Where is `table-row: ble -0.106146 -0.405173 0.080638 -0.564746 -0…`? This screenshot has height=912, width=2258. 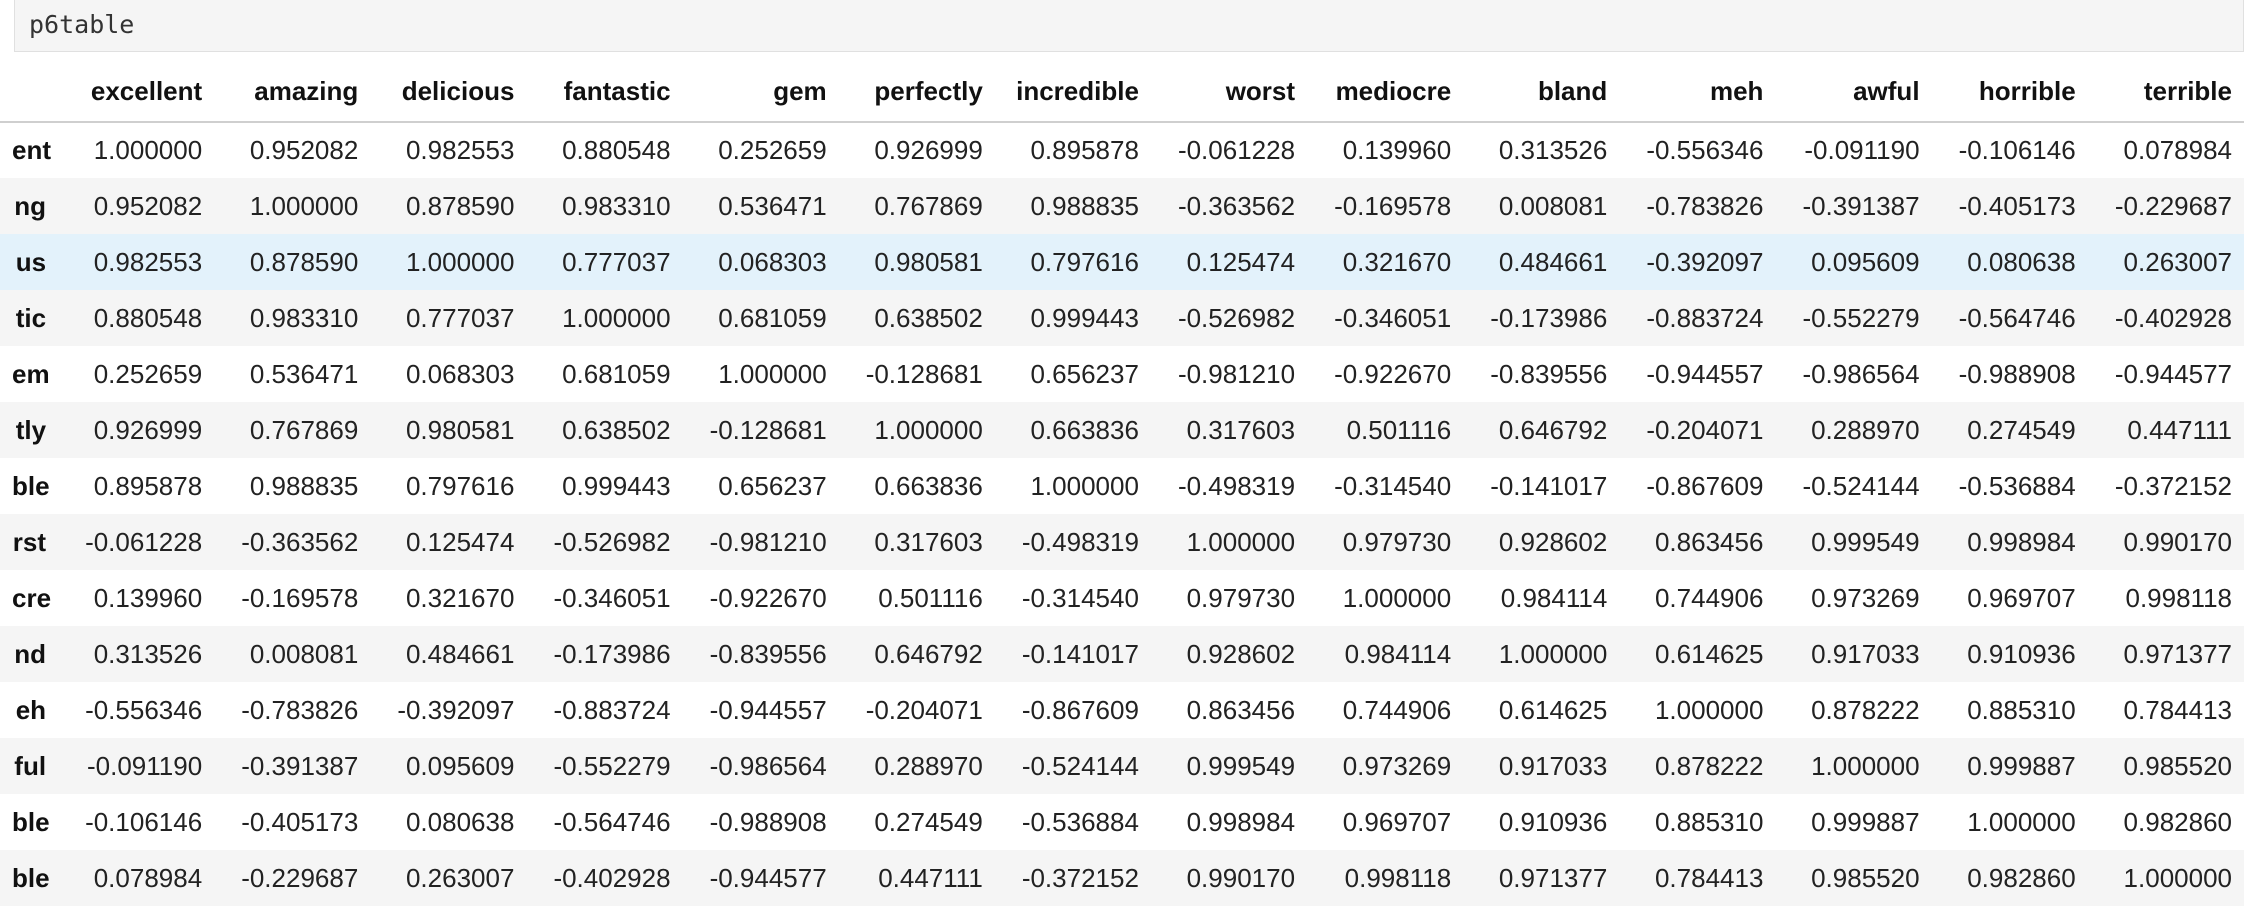
table-row: ble -0.106146 -0.405173 0.080638 -0.564746 -0… is located at coordinates (1122, 822).